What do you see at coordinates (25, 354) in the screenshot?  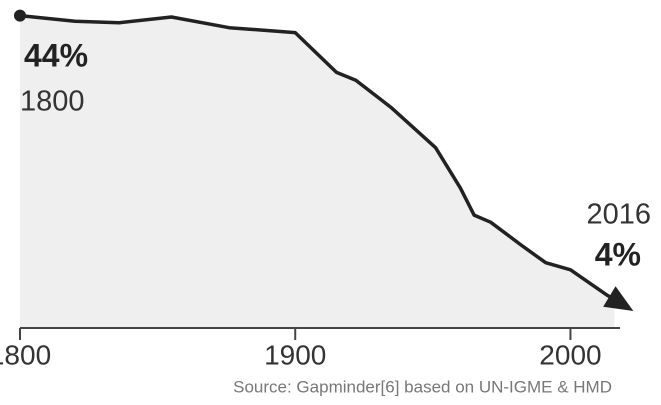 I see `x-tick-label: 1800` at bounding box center [25, 354].